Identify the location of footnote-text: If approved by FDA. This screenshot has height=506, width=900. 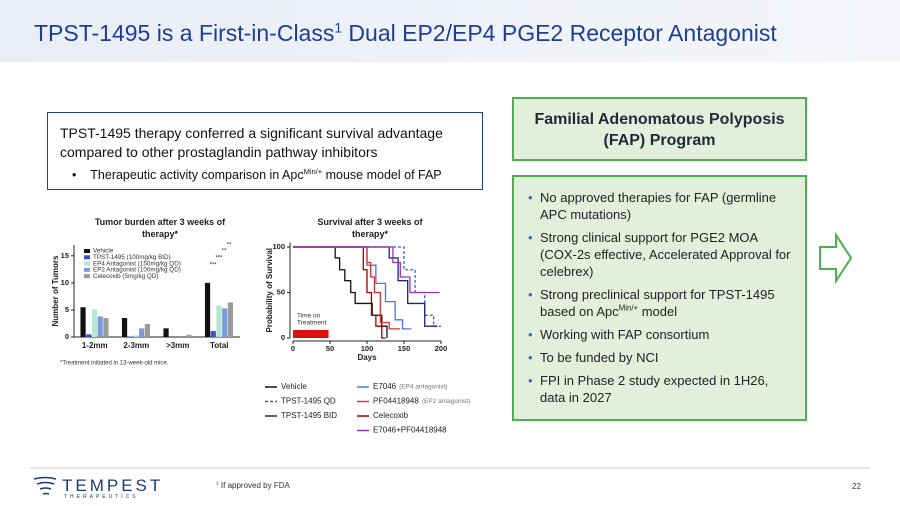
(255, 485).